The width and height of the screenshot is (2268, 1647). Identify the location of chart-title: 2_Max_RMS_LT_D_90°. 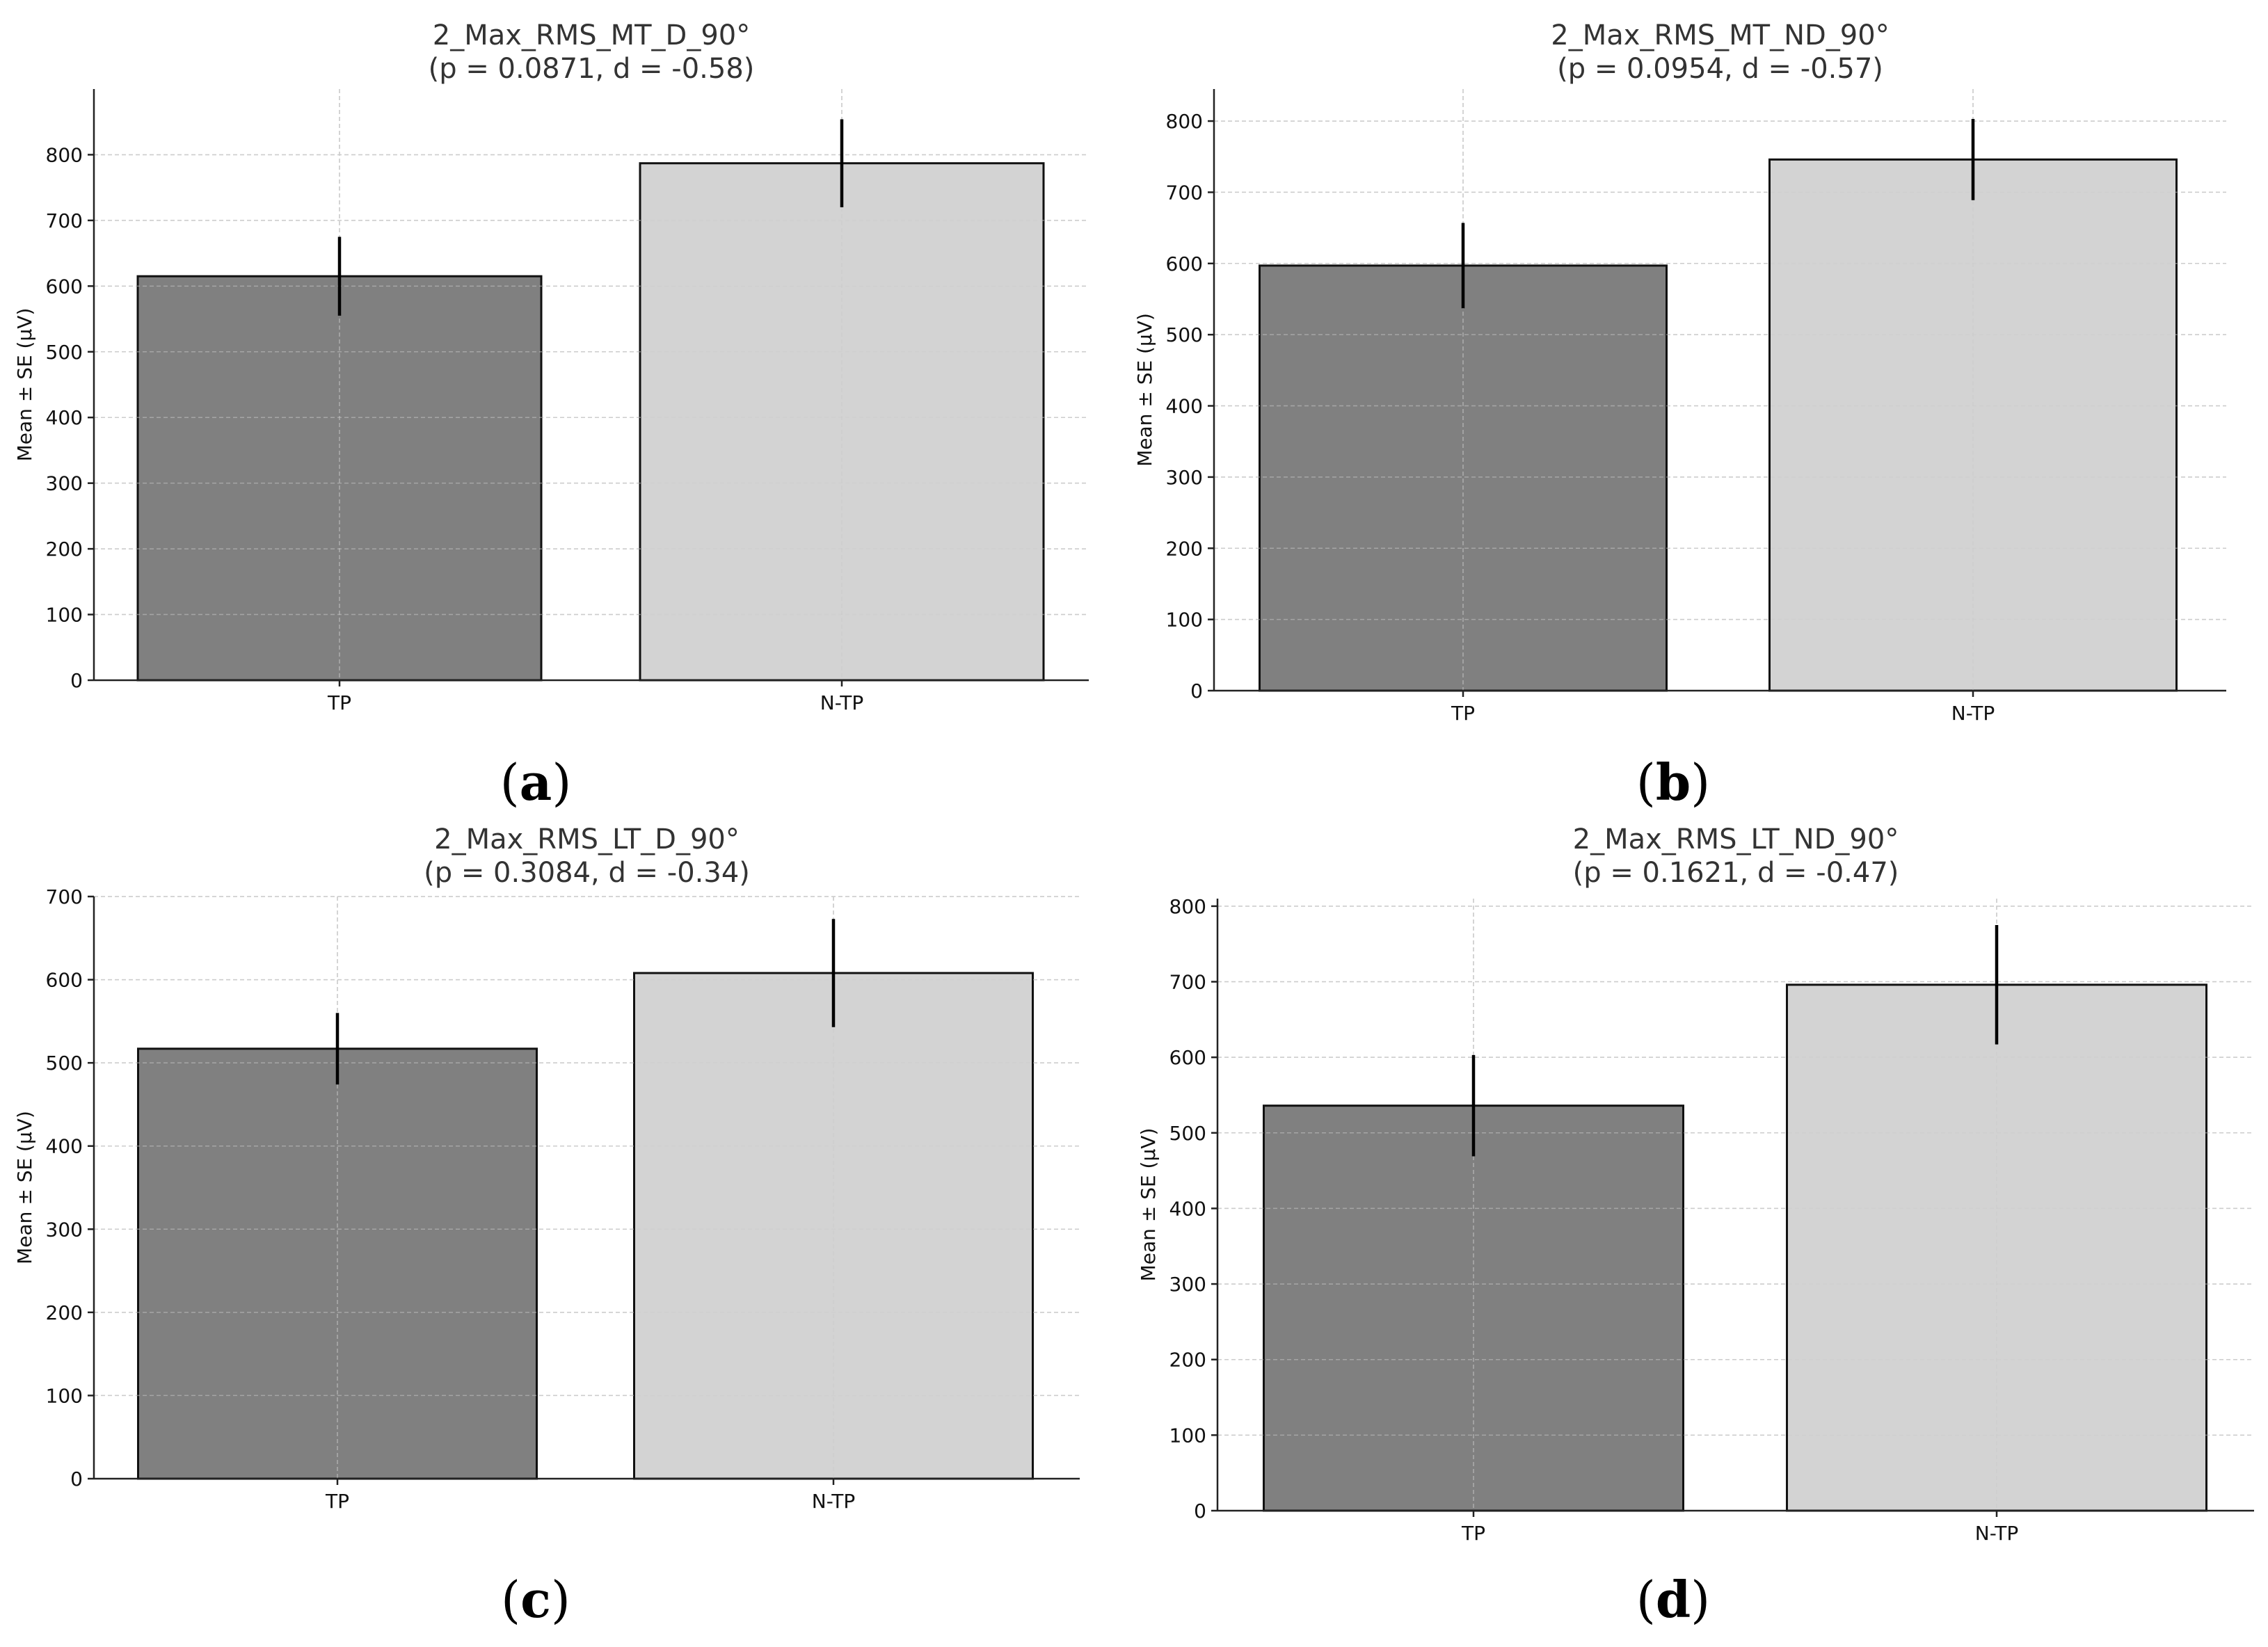
(587, 840).